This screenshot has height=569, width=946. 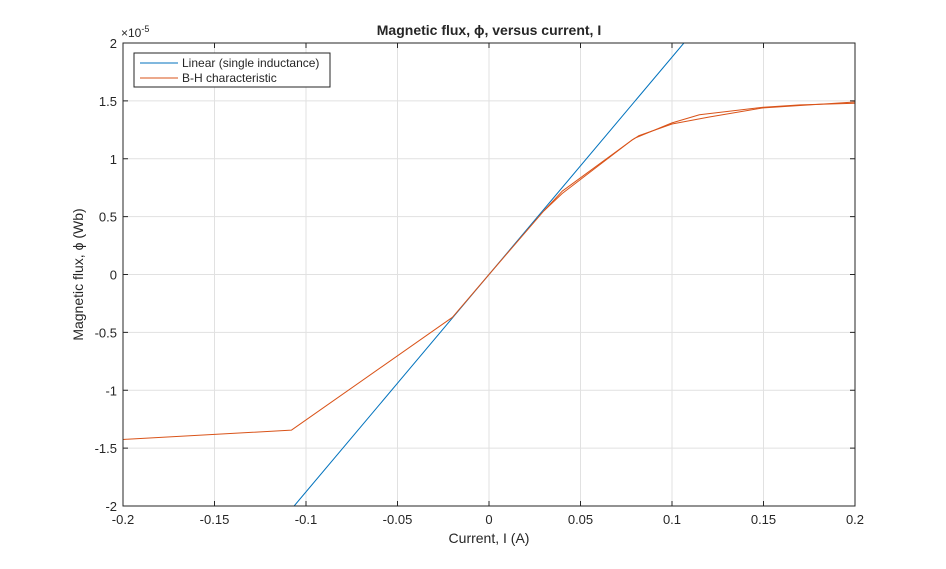 I want to click on y-axis-label: Magnetic flux, ϕ (Wb), so click(x=78, y=274).